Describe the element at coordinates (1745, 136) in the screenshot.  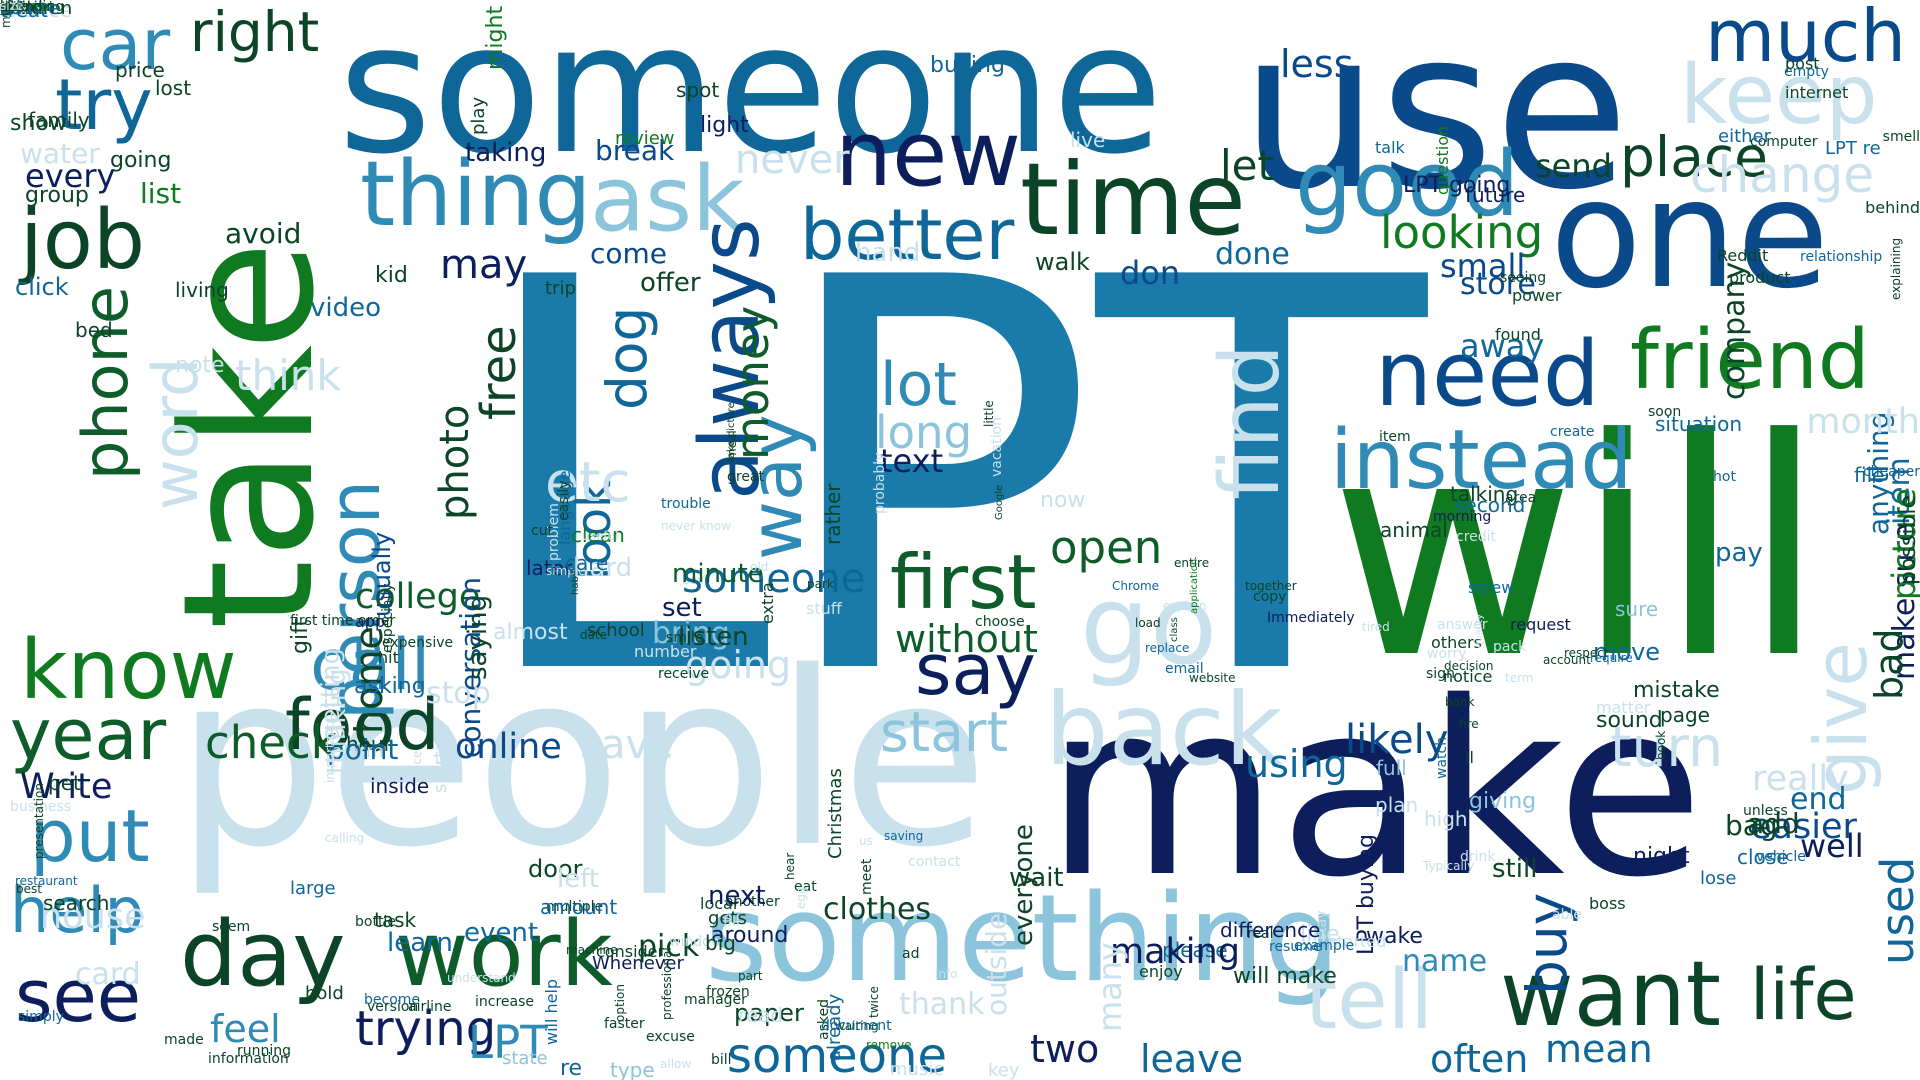
I see `word-either-138: either` at that location.